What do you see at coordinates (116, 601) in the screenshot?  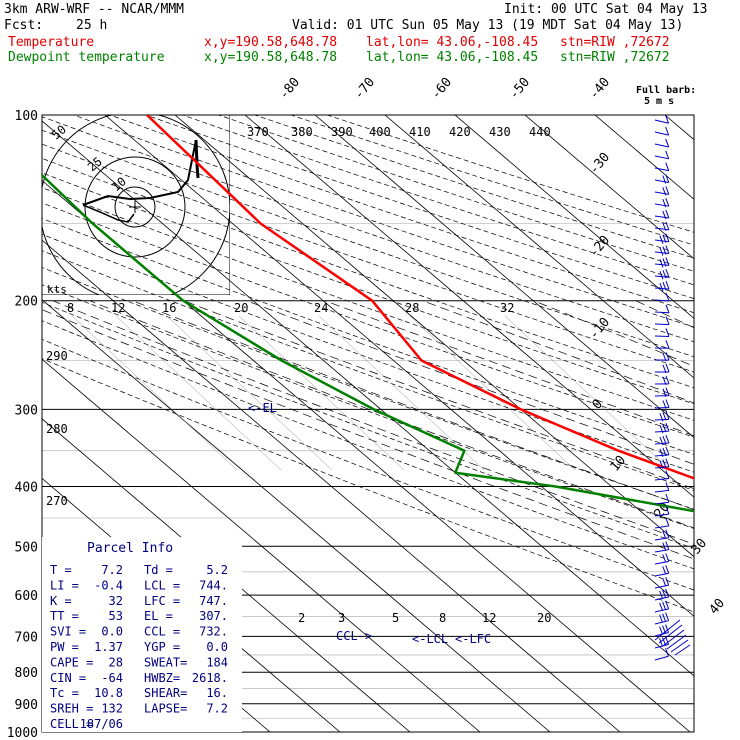 I see `parcel-value: 32` at bounding box center [116, 601].